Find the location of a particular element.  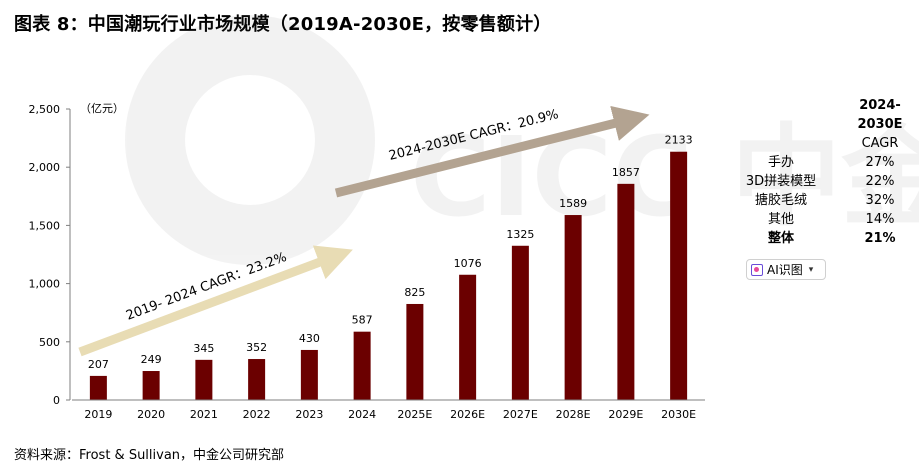

x-tick-label: 2029E is located at coordinates (625, 414).